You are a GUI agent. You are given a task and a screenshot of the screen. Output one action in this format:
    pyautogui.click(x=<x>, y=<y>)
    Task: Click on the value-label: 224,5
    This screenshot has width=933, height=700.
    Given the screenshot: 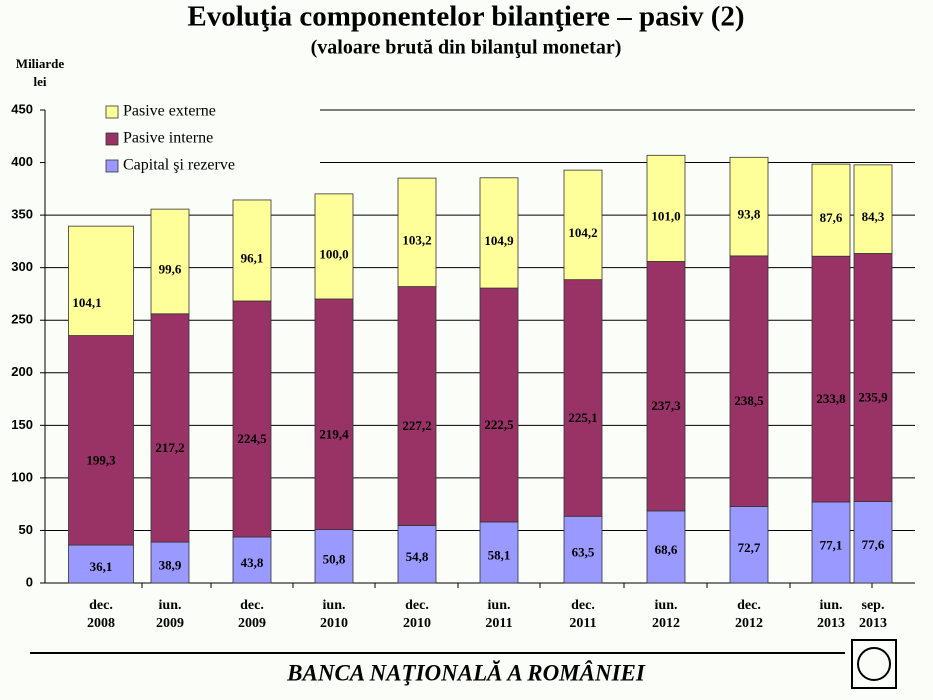 What is the action you would take?
    pyautogui.click(x=252, y=438)
    